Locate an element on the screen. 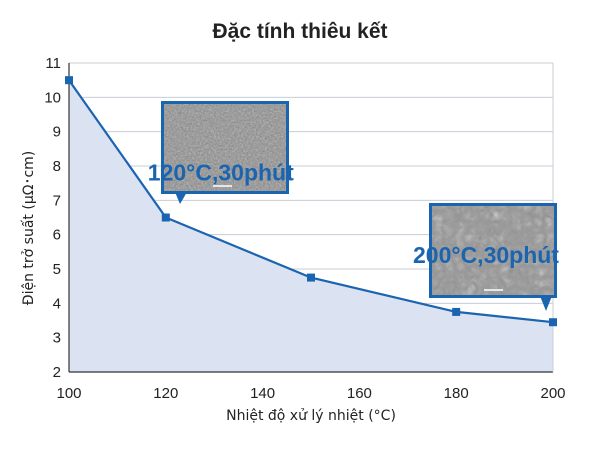 The height and width of the screenshot is (451, 600). x-tick-label: 180 is located at coordinates (456, 393).